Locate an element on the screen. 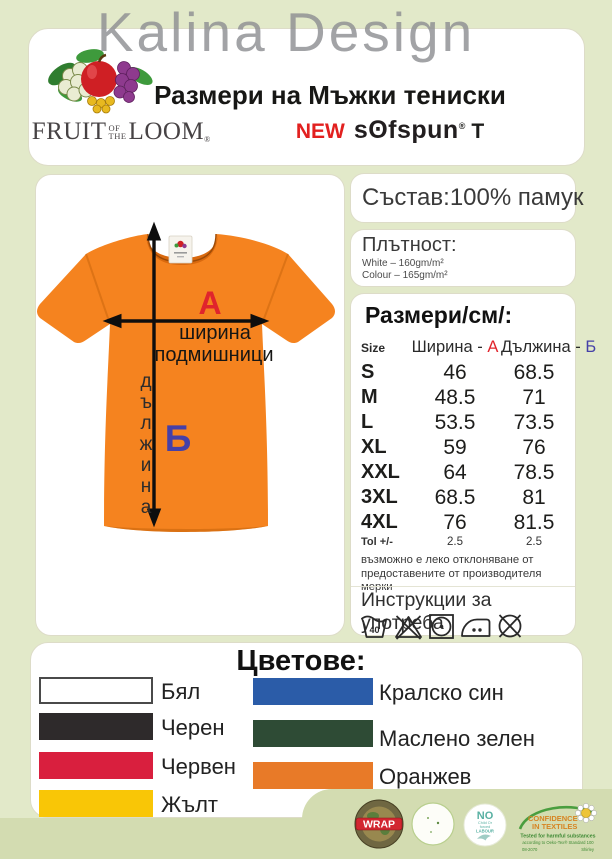  watermark-kalina-design: Kalina Design is located at coordinates (286, 32).